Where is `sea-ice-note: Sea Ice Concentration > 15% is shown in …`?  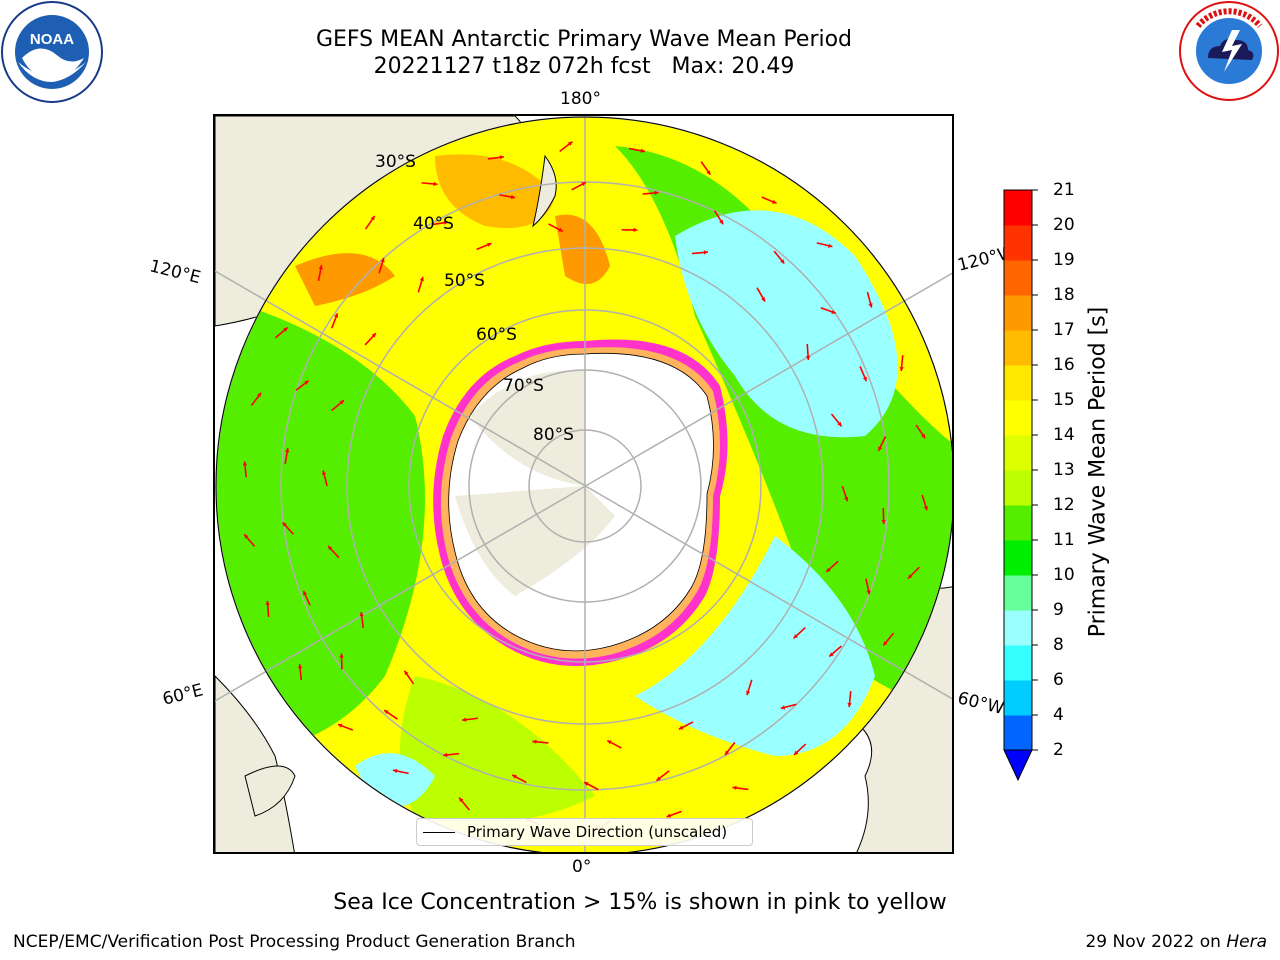
sea-ice-note: Sea Ice Concentration > 15% is shown in … is located at coordinates (640, 902).